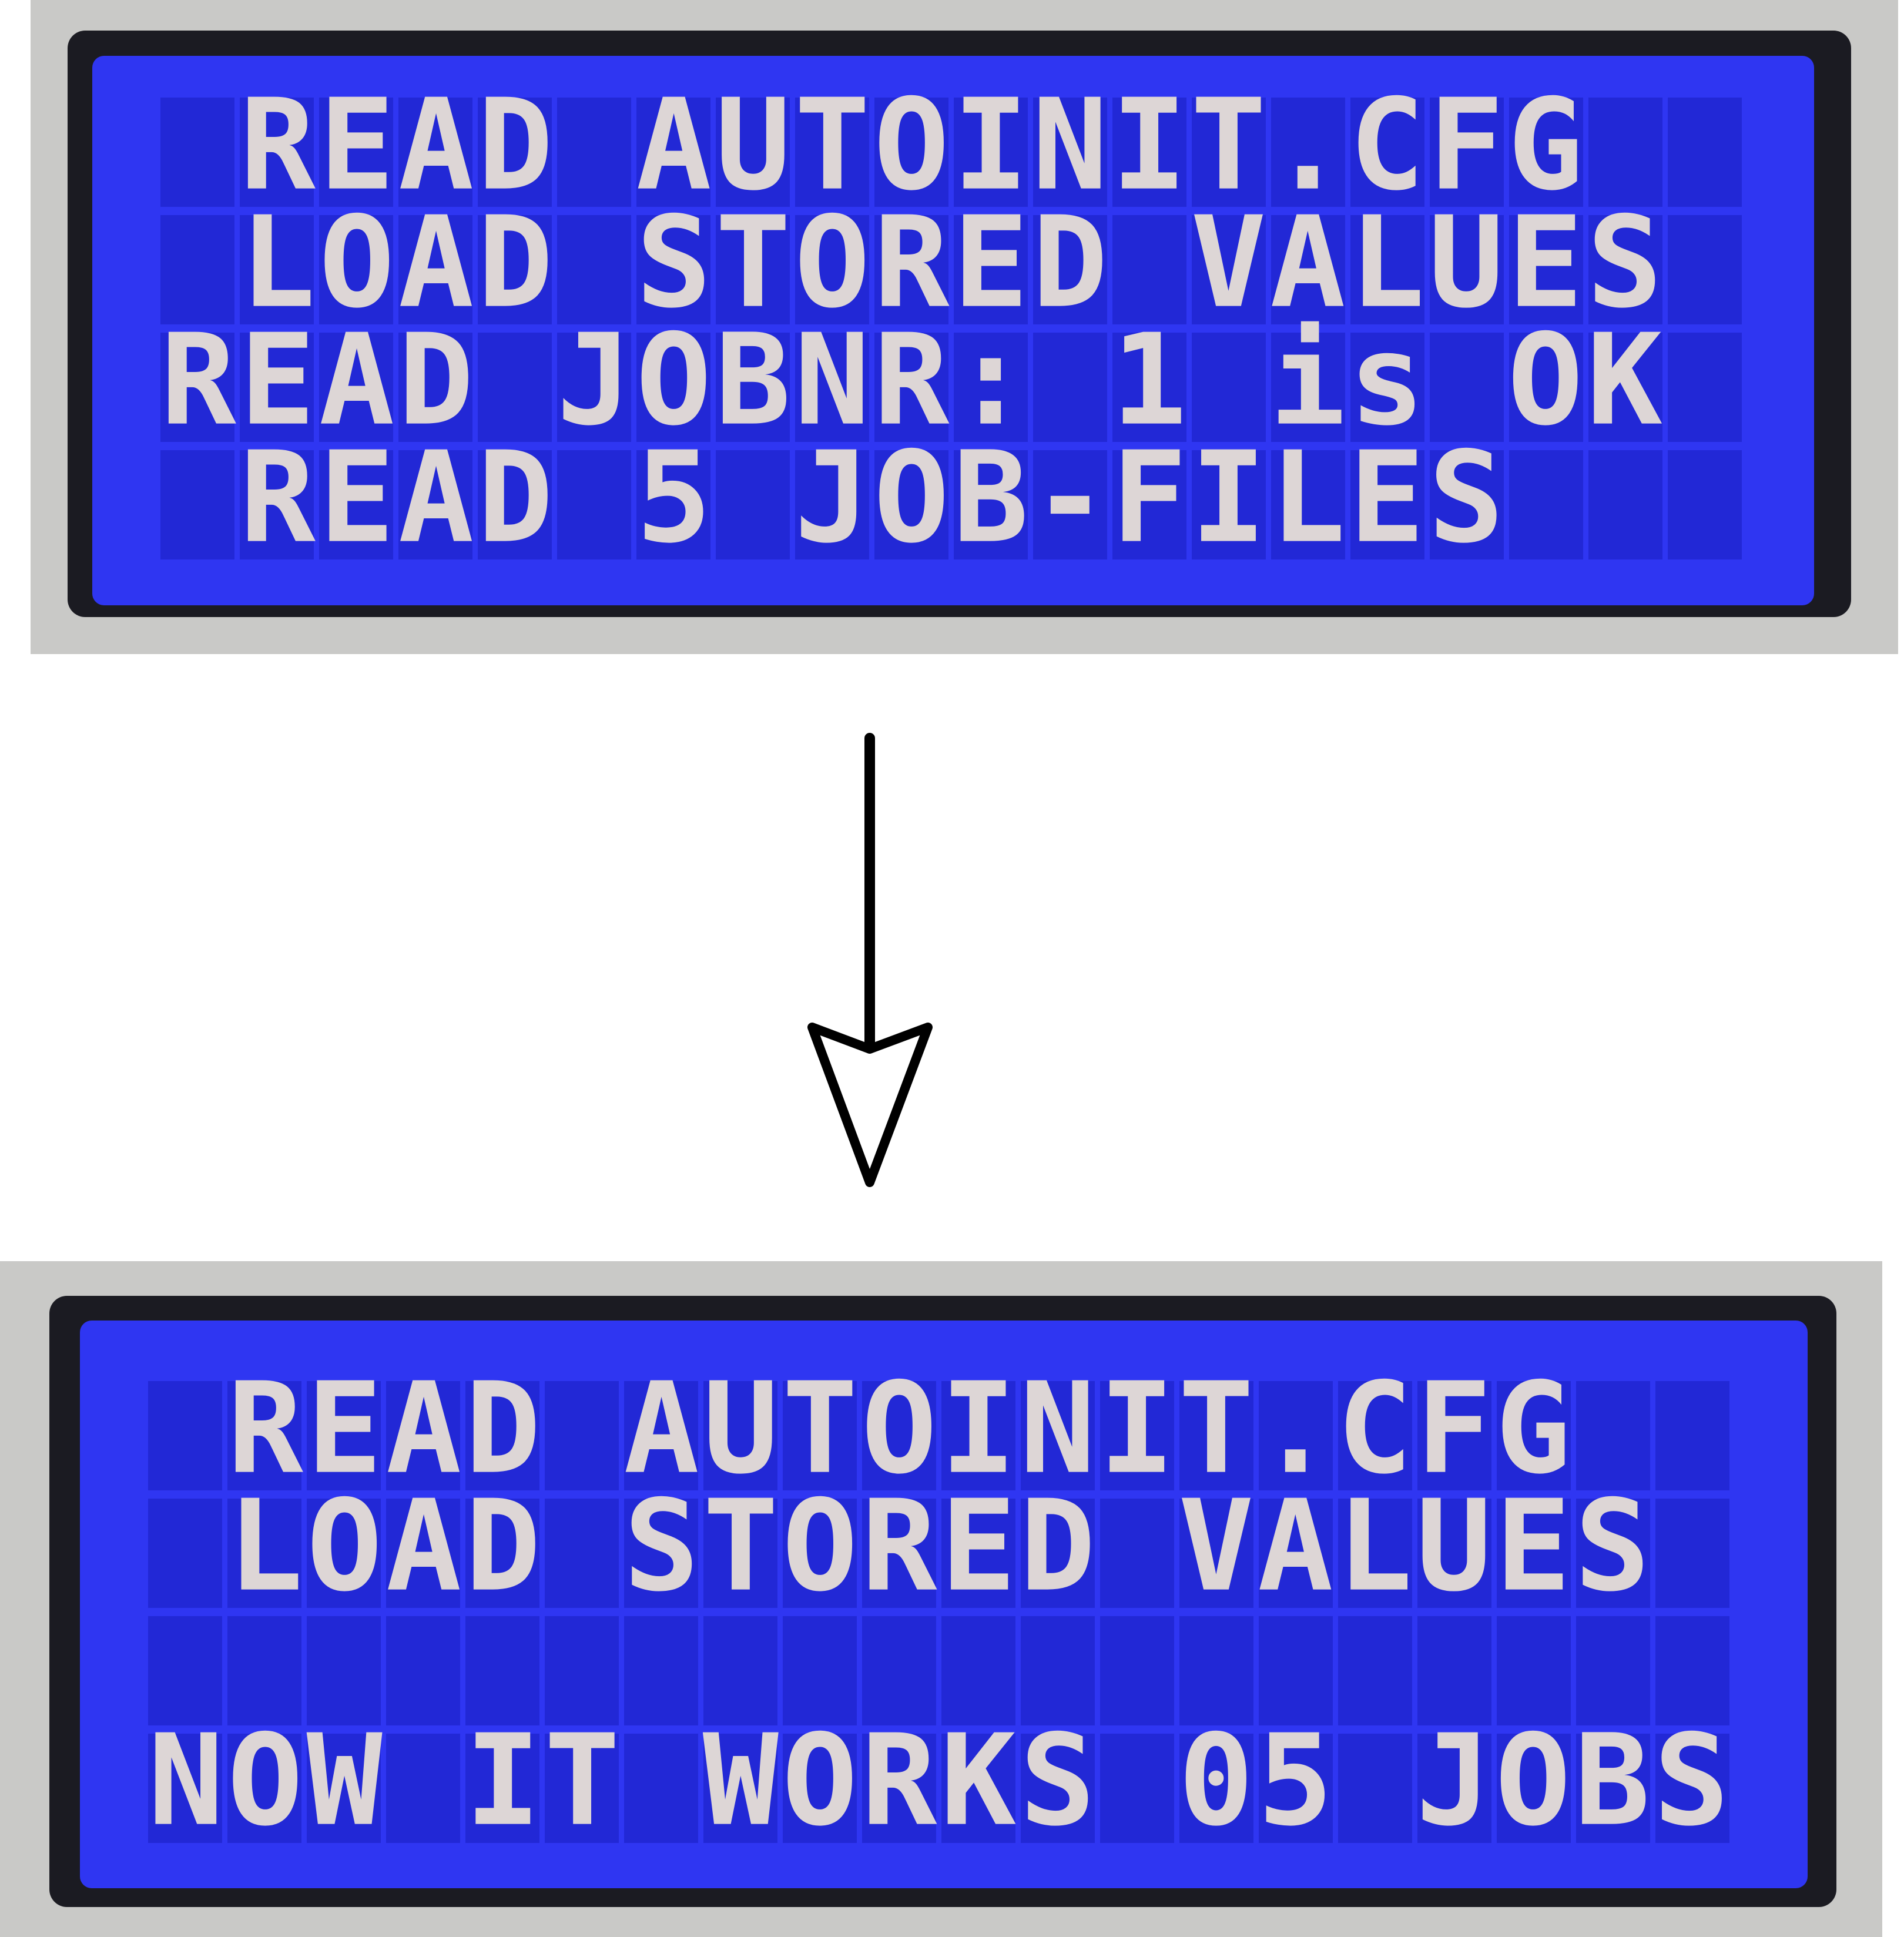  I want to click on arrow, so click(870, 960).